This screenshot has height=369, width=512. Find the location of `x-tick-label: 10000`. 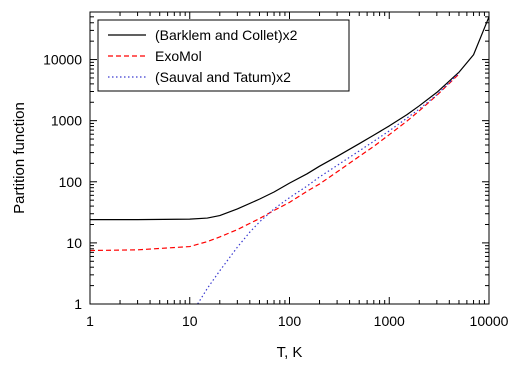

x-tick-label: 10000 is located at coordinates (489, 321).